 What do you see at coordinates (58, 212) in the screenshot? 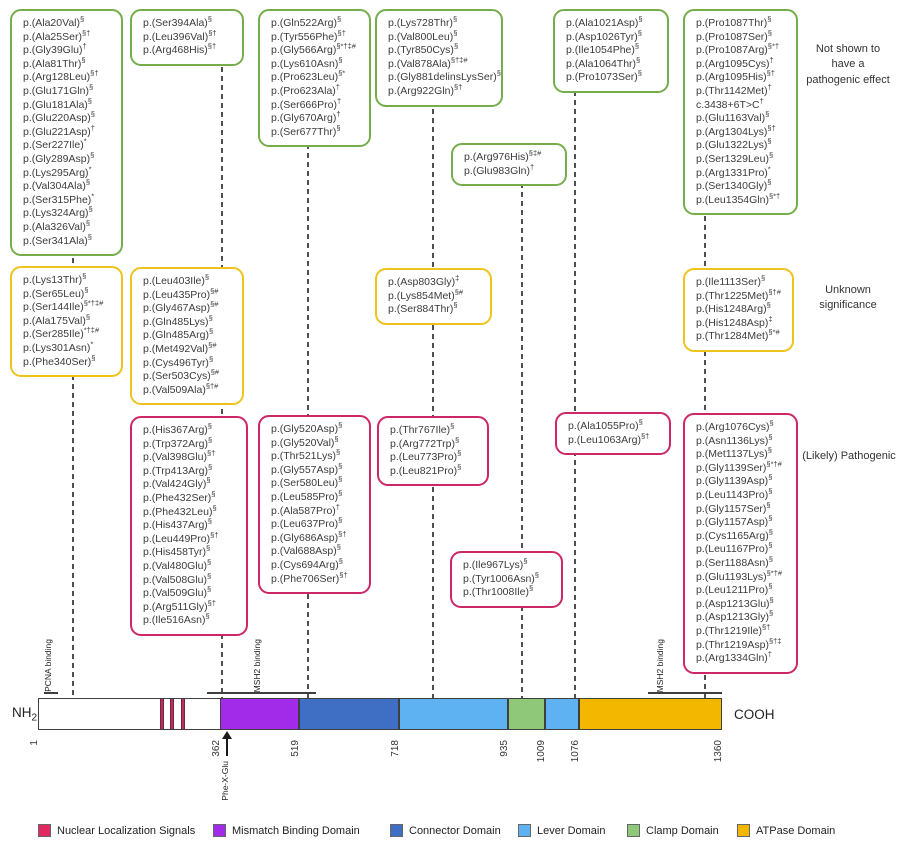
I see `variant-label: p.(Lys324Arg)§` at bounding box center [58, 212].